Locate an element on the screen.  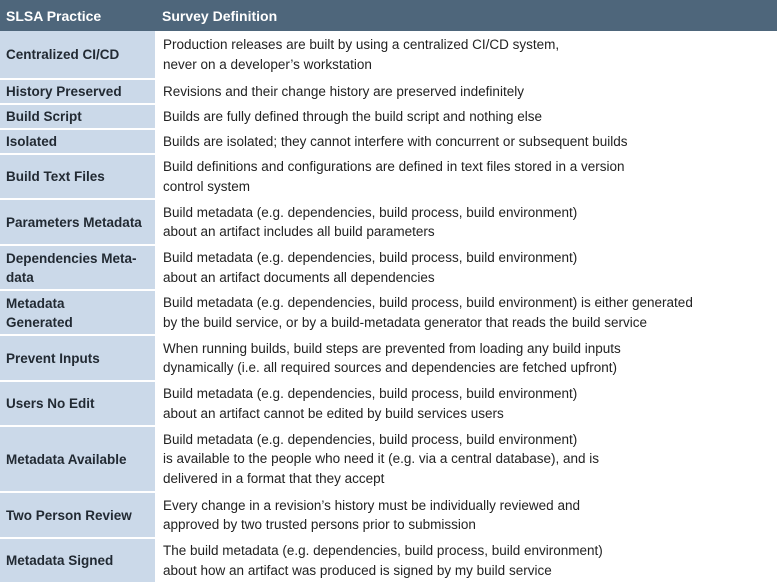
practice-name: Metadata Generated is located at coordinates (39, 312).